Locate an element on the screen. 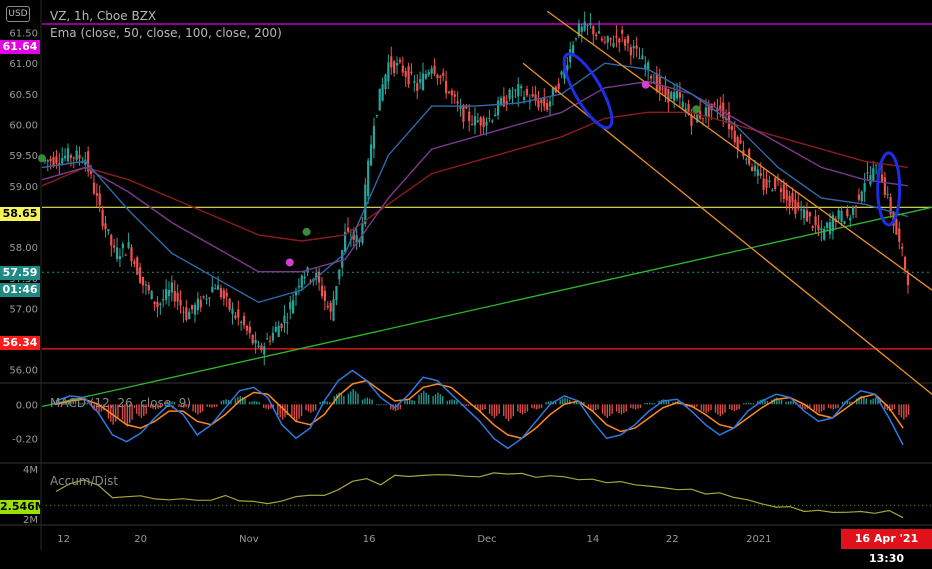 The height and width of the screenshot is (569, 932). time-tick-label: 20 is located at coordinates (140, 539).